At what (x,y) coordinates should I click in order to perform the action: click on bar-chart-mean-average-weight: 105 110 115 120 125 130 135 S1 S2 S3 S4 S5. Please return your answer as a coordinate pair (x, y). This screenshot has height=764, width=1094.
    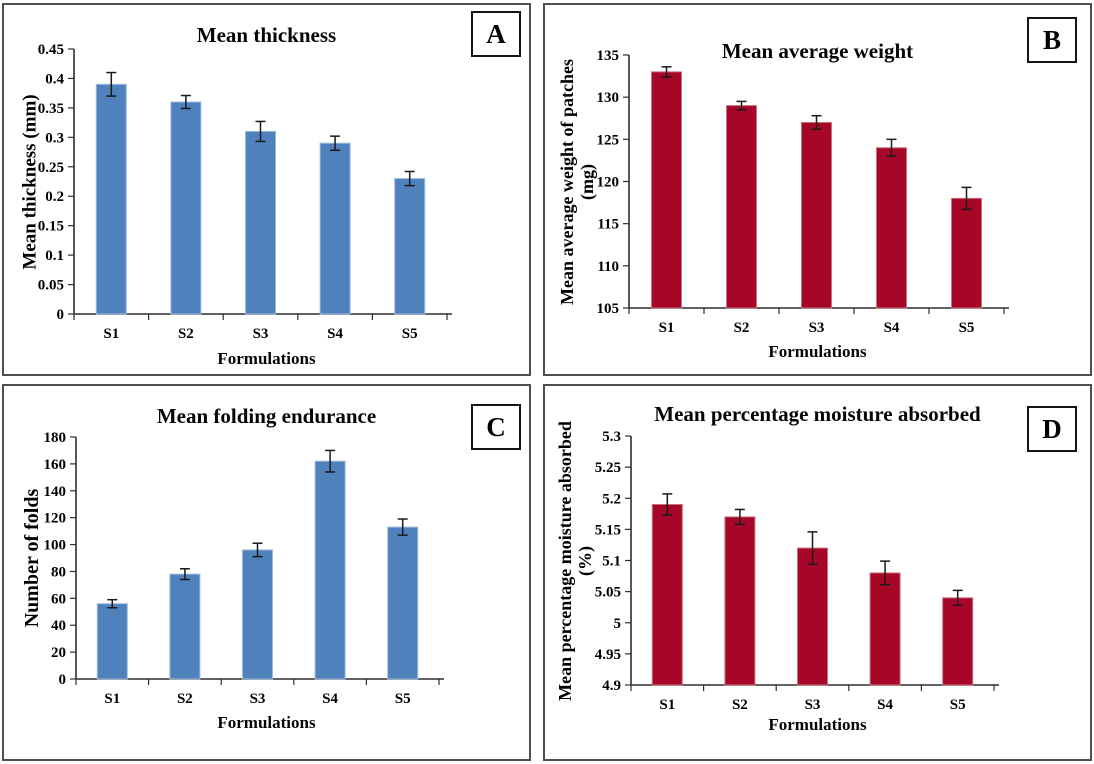
    Looking at the image, I should click on (803, 192).